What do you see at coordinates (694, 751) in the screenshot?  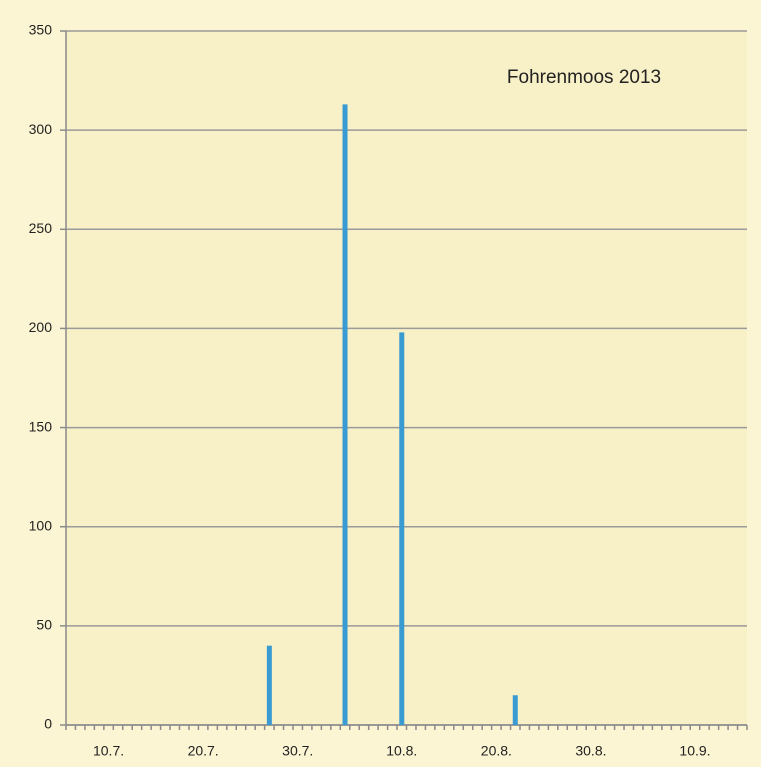 I see `x-tick-label: 10.9.` at bounding box center [694, 751].